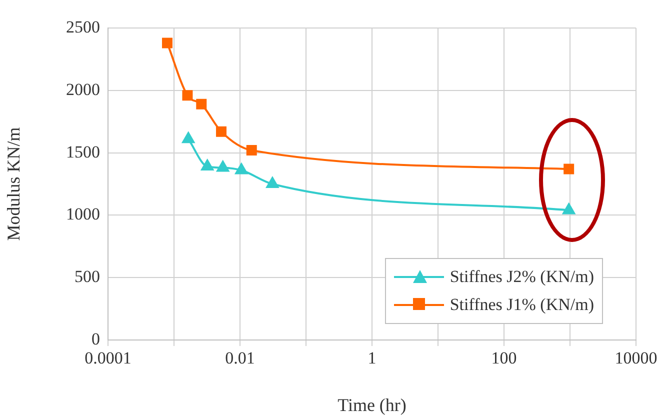  I want to click on x-tick-label: 0.01, so click(240, 358).